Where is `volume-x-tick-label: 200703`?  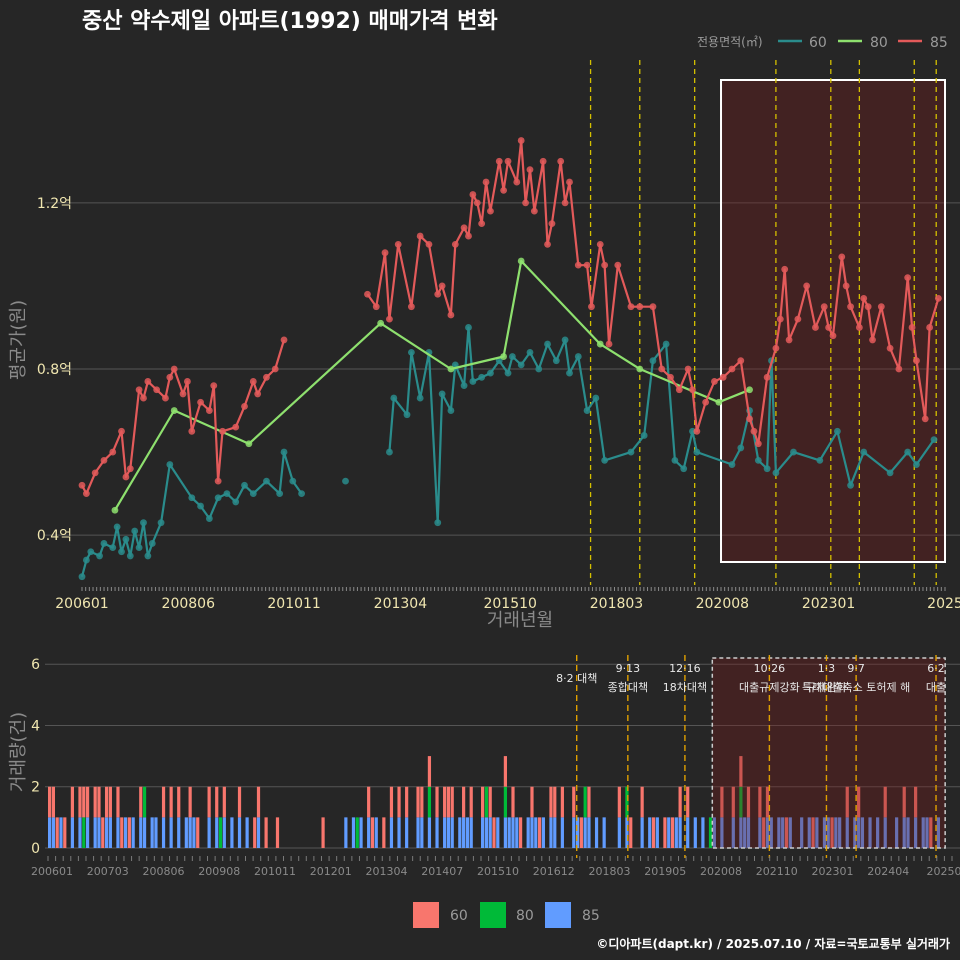
volume-x-tick-label: 200703 is located at coordinates (108, 871).